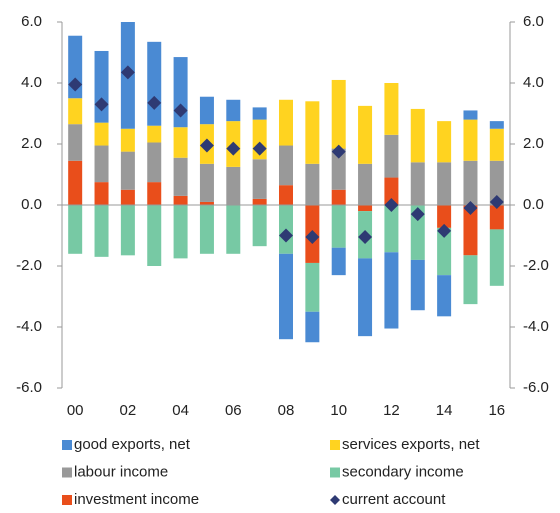 The width and height of the screenshot is (560, 513). What do you see at coordinates (536, 265) in the screenshot?
I see `y2-tick-label: -2.0` at bounding box center [536, 265].